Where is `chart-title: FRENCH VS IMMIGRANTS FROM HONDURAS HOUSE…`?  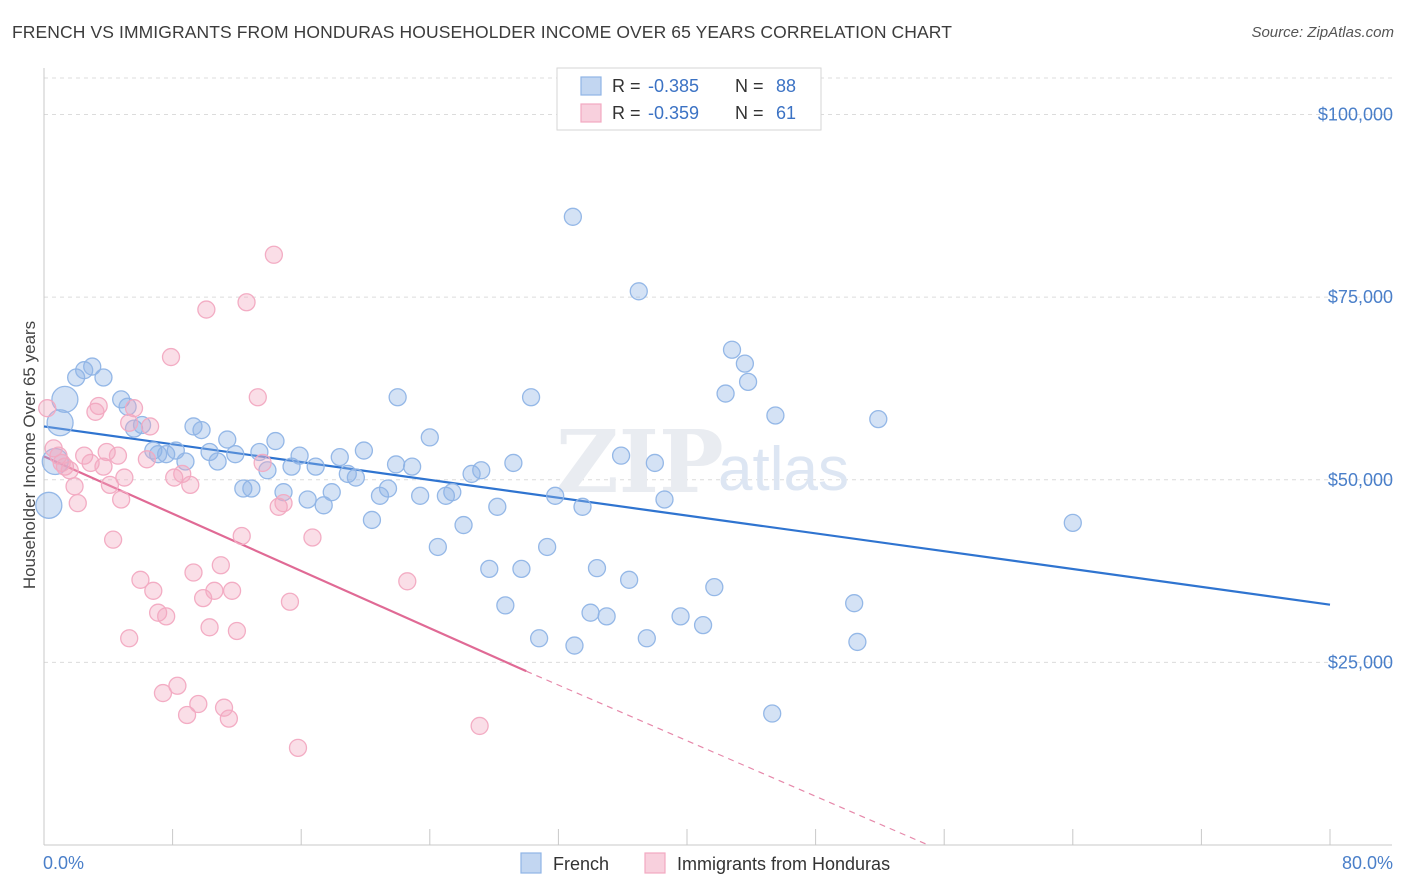 chart-title: FRENCH VS IMMIGRANTS FROM HONDURAS HOUSE… is located at coordinates (482, 32).